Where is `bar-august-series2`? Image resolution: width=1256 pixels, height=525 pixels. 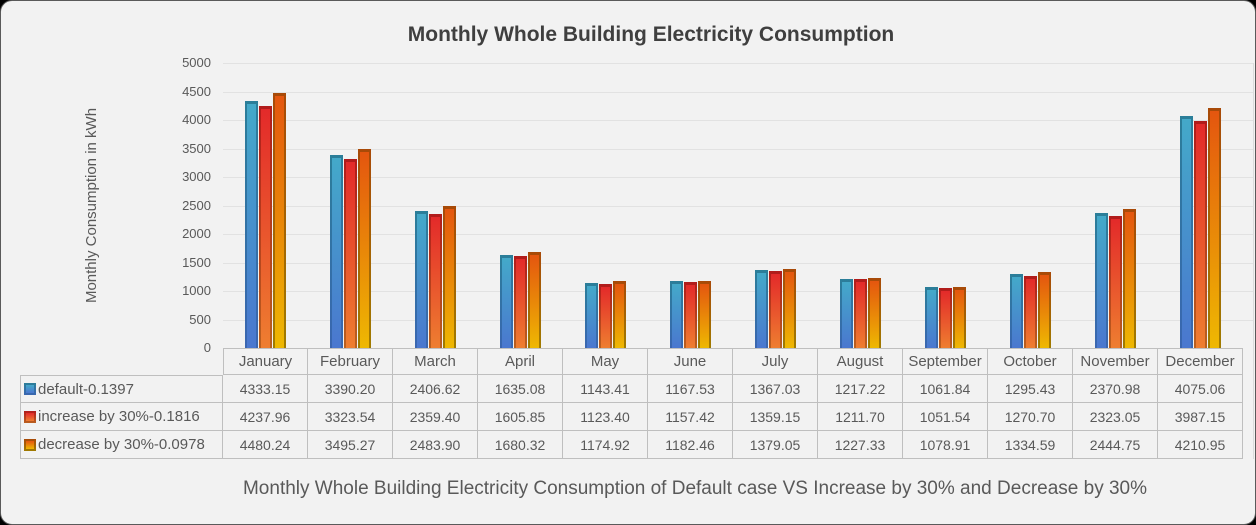
bar-august-series2 is located at coordinates (860, 313).